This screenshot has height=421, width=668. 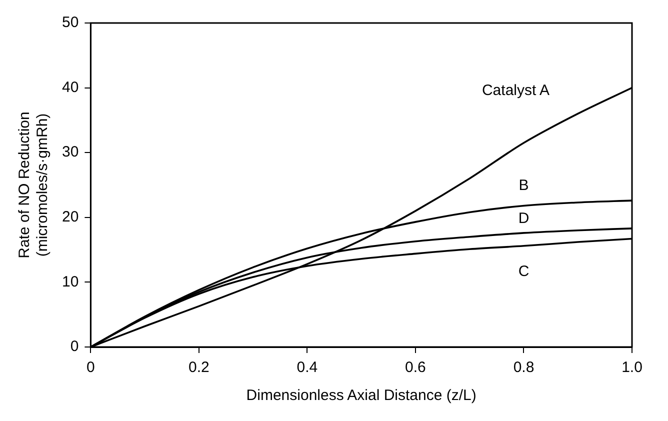 What do you see at coordinates (523, 185) in the screenshot?
I see `series-label: B` at bounding box center [523, 185].